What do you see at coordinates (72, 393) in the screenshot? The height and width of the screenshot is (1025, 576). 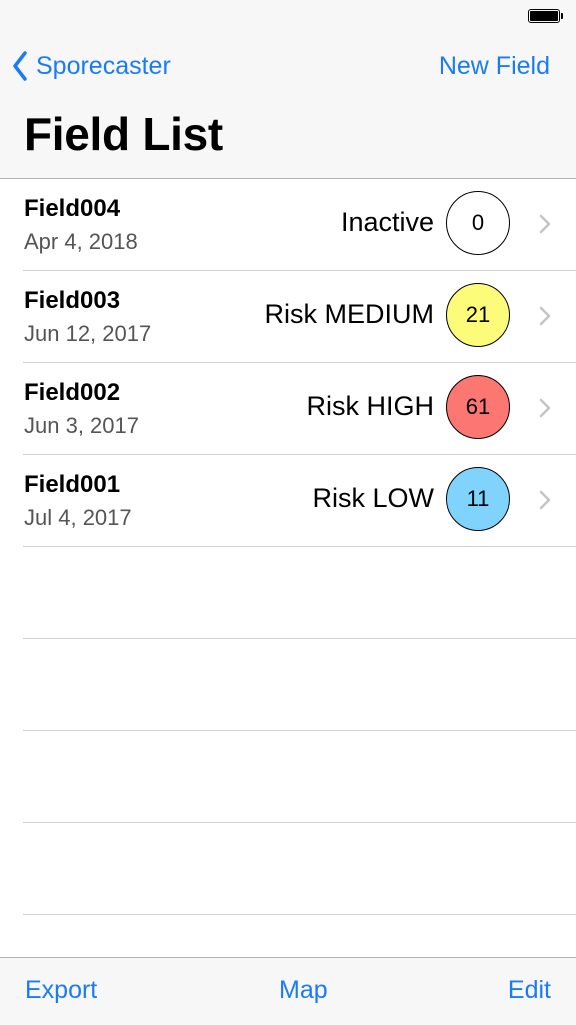 I see `field-name: Field002` at bounding box center [72, 393].